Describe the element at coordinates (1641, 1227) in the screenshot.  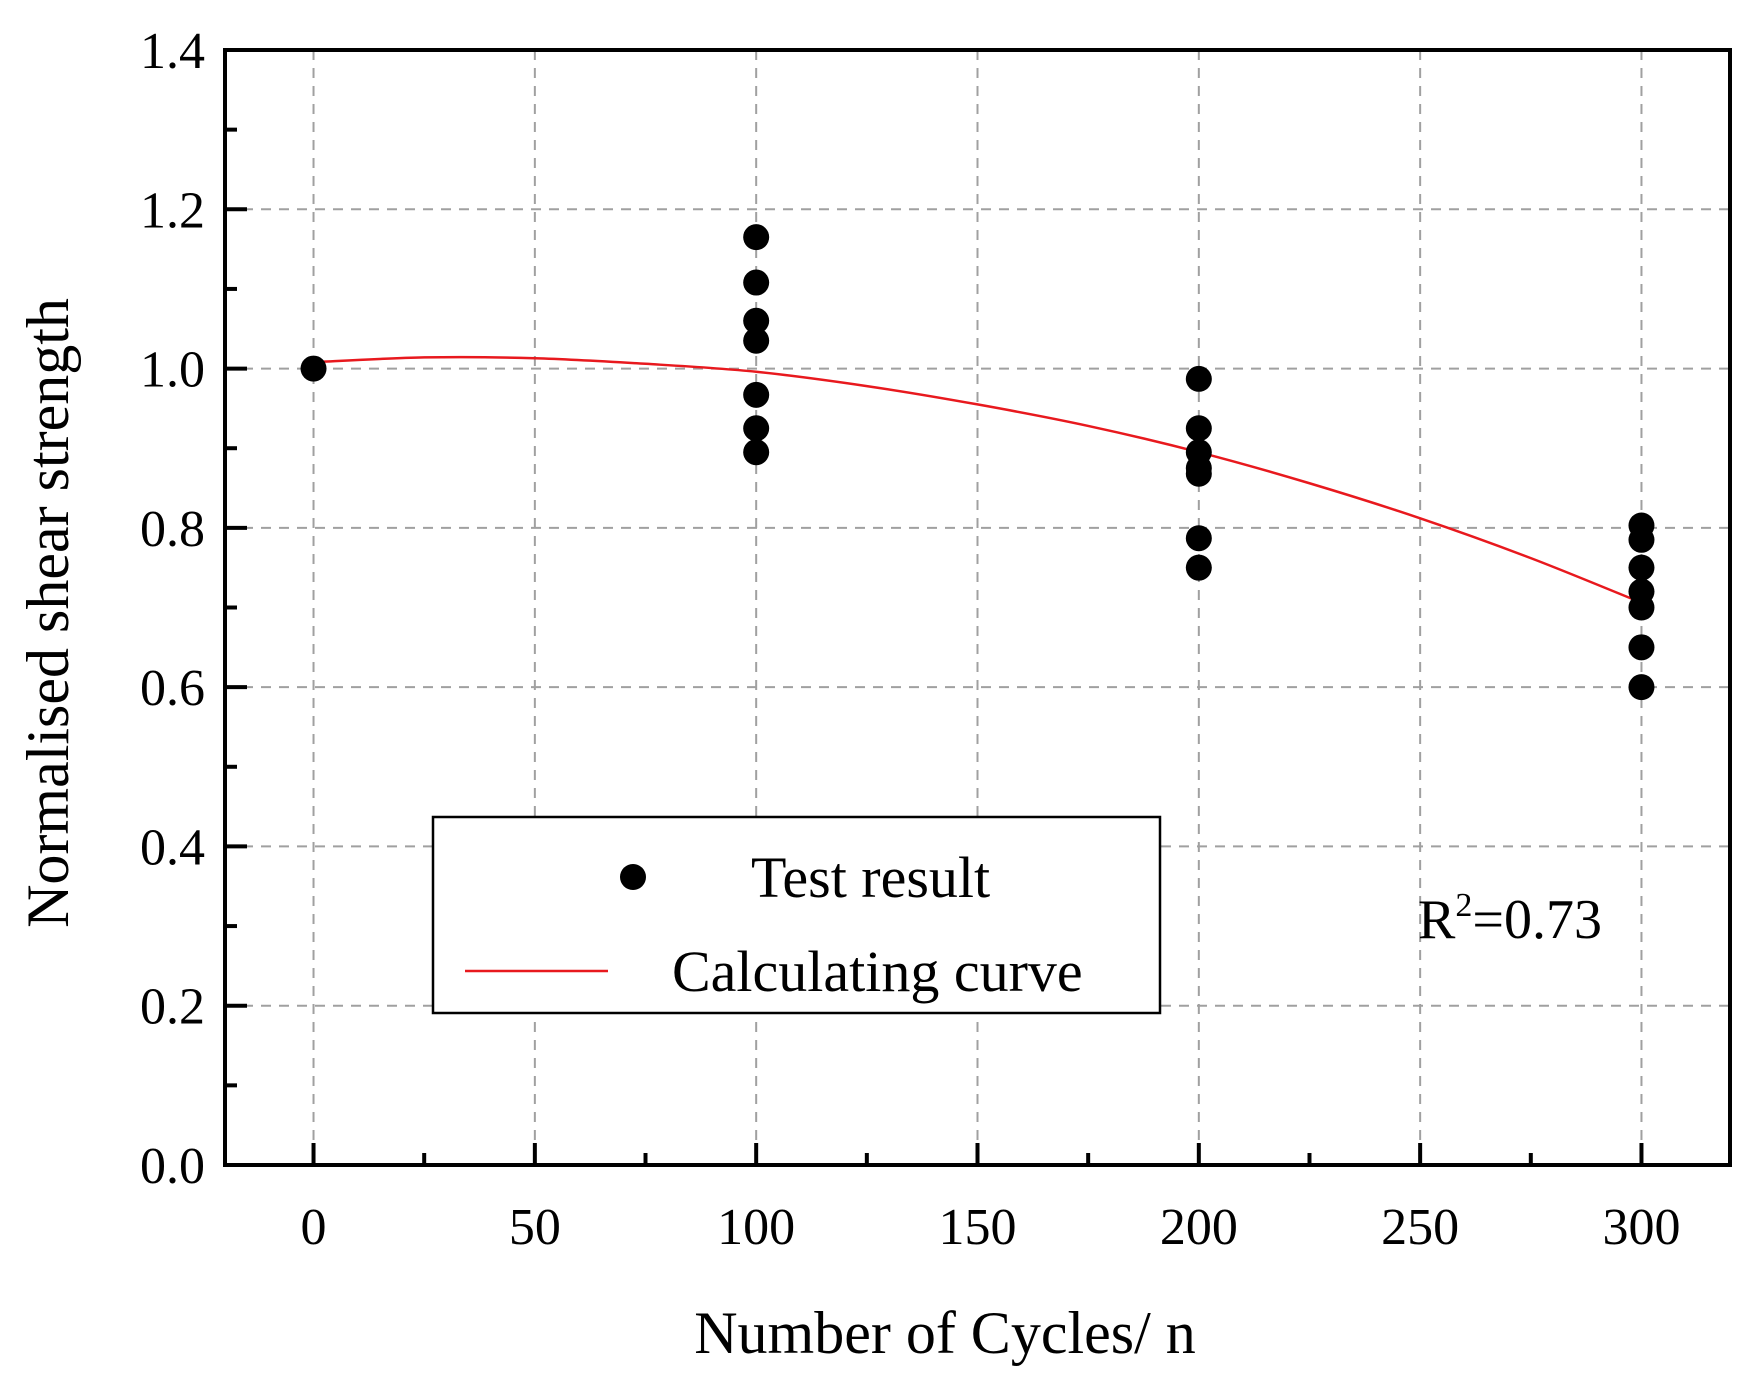
I see `x-tick-label: 300` at that location.